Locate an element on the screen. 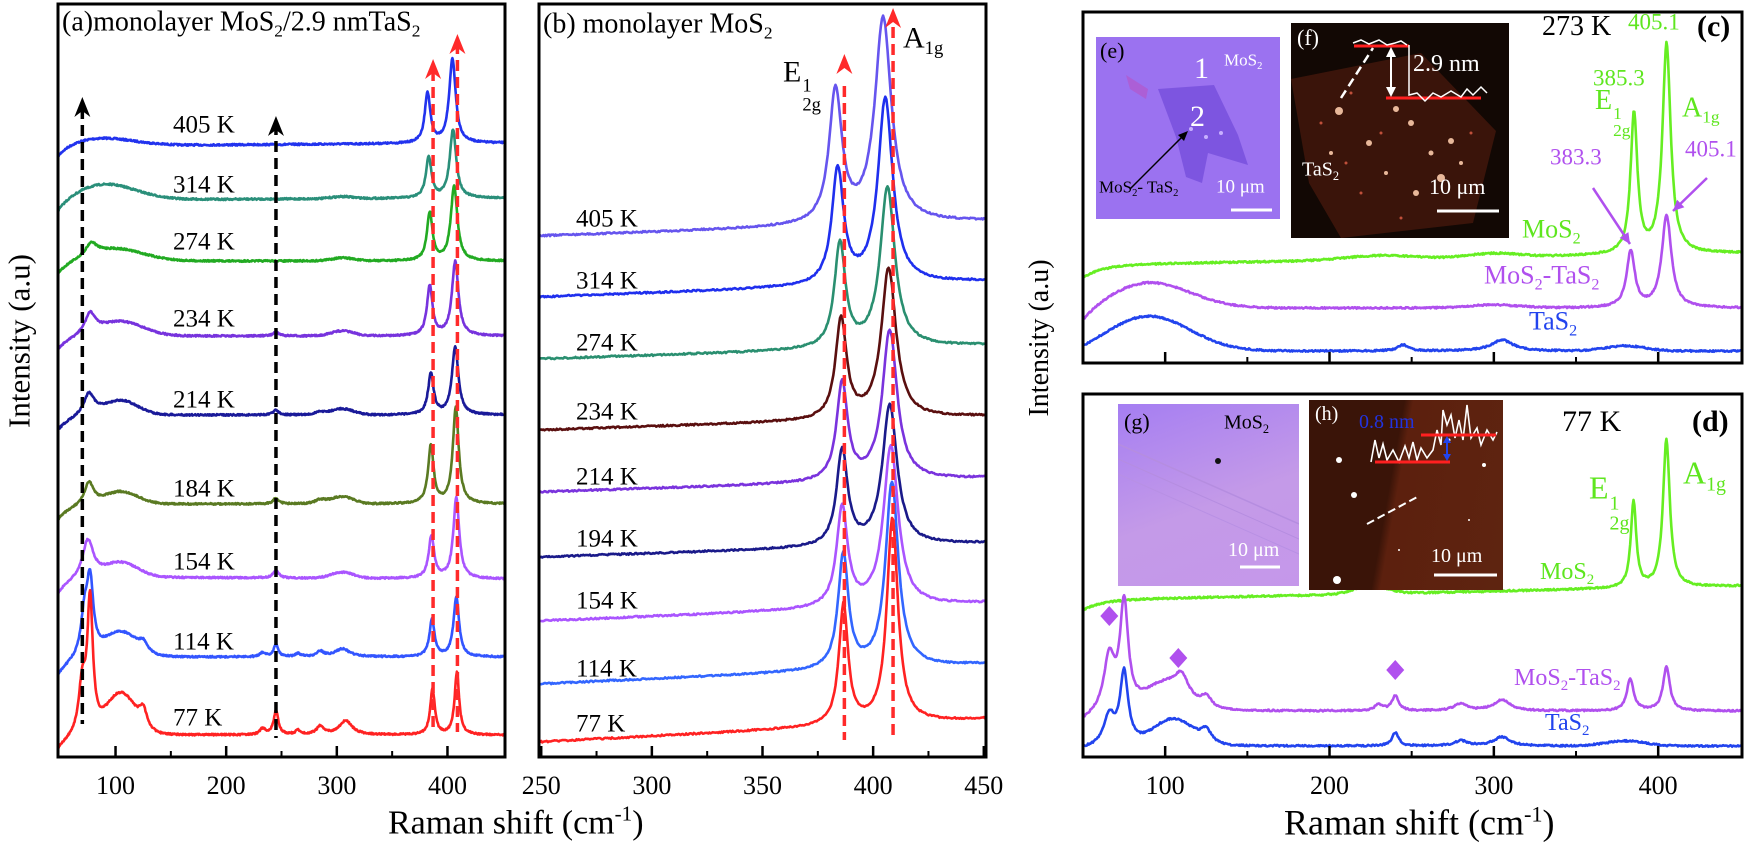  temperature-label: 214 K is located at coordinates (607, 477).